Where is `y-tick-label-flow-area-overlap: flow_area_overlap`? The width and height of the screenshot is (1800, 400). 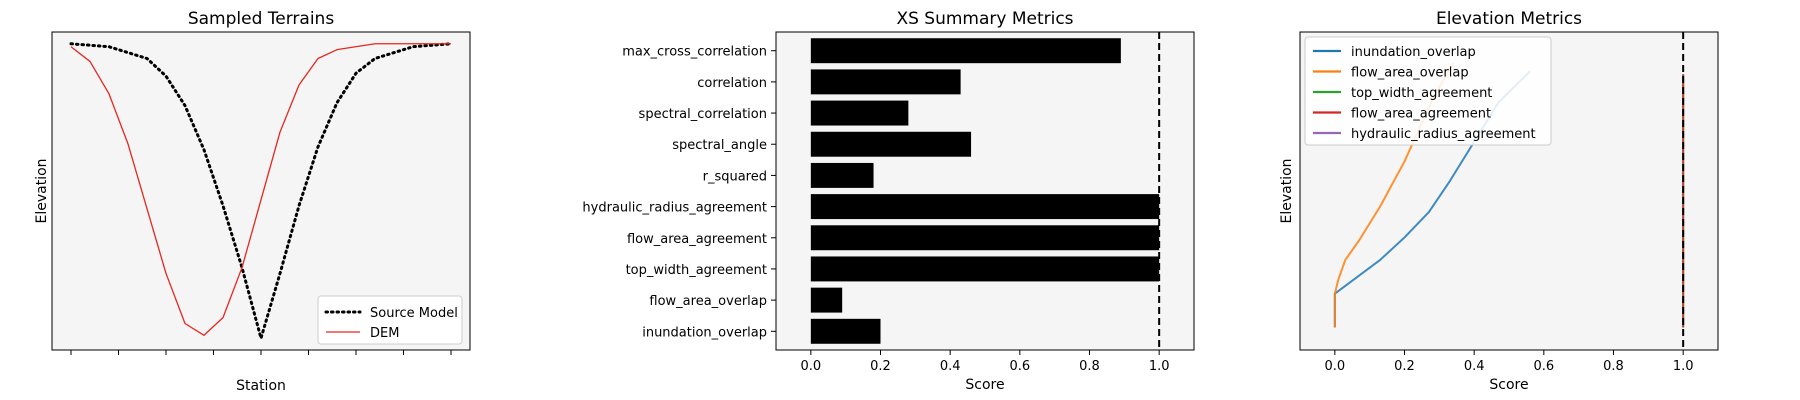 y-tick-label-flow-area-overlap: flow_area_overlap is located at coordinates (708, 301).